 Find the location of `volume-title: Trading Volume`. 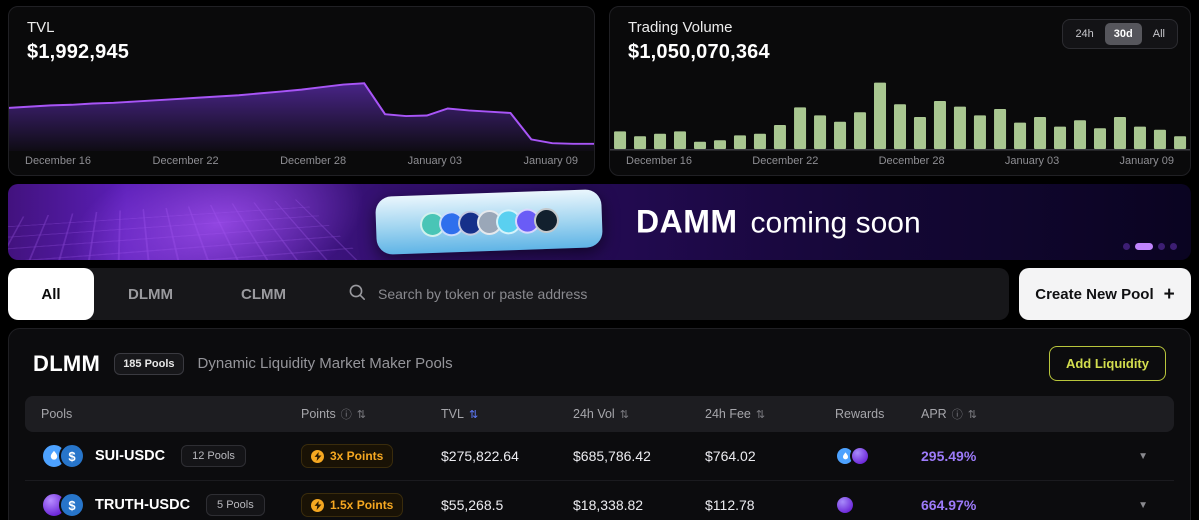

volume-title: Trading Volume is located at coordinates (680, 27).